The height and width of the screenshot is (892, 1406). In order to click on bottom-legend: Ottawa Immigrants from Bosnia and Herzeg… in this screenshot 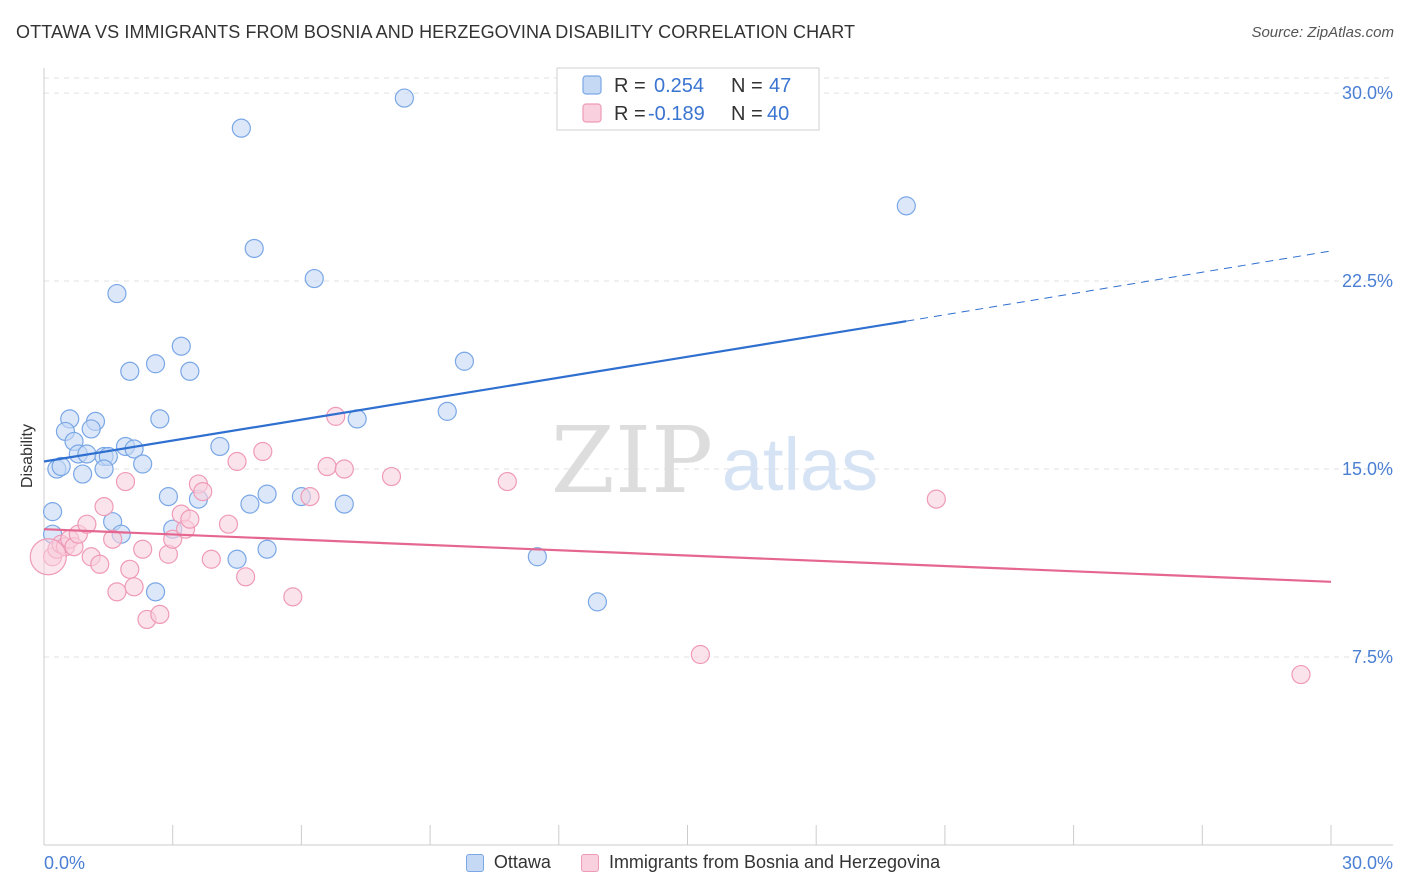, I will do `click(703, 862)`.